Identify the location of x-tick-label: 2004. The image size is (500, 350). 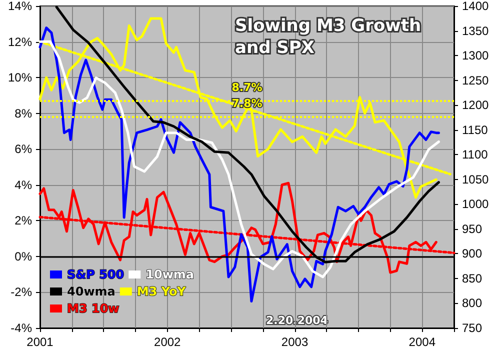
(422, 342).